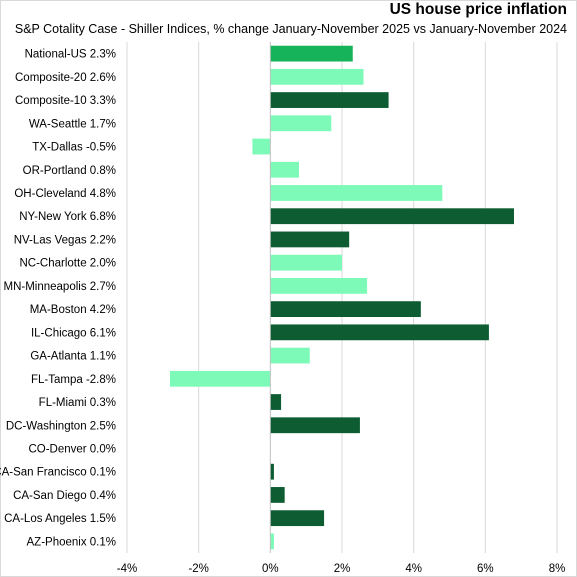  Describe the element at coordinates (67, 217) in the screenshot. I see `category-label-7: NY-New York 6.8%` at that location.